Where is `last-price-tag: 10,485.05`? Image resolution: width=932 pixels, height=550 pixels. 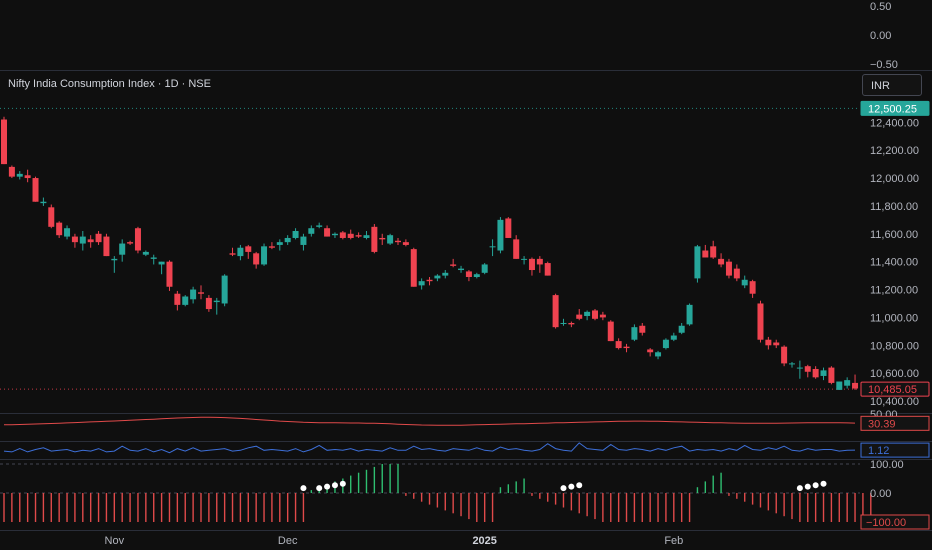
last-price-tag: 10,485.05 is located at coordinates (892, 390).